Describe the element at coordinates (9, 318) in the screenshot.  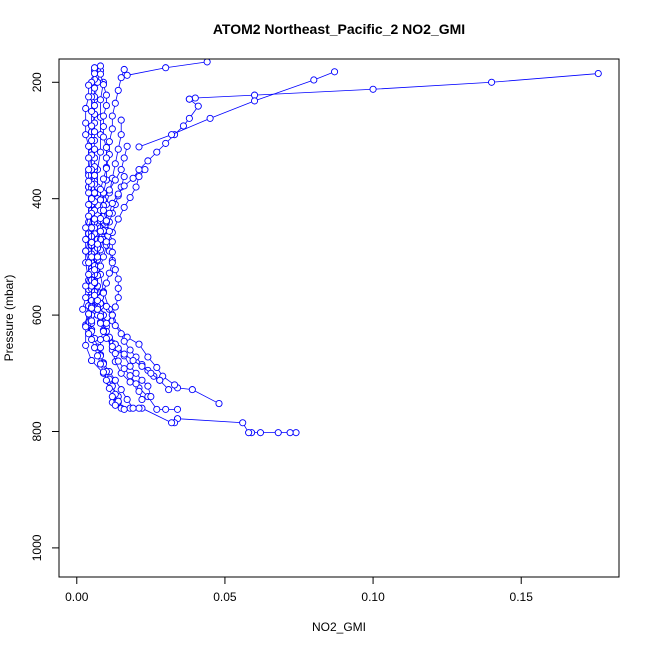
I see `y-axis-label: Pressure (mbar)` at that location.